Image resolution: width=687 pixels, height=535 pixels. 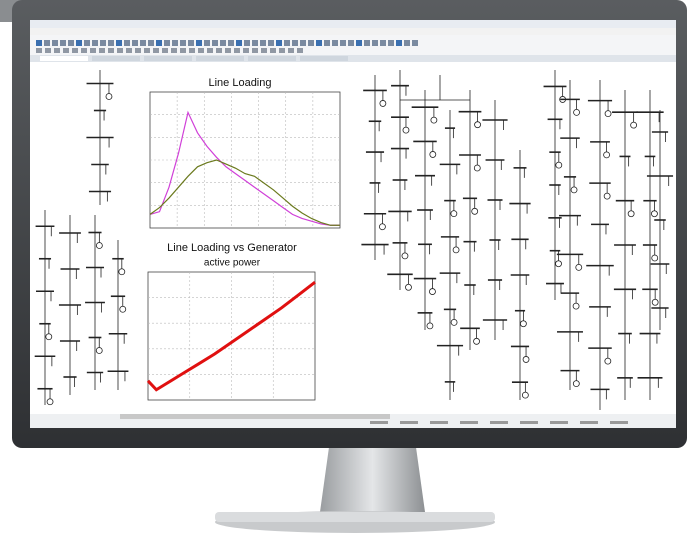 What do you see at coordinates (355, 517) in the screenshot?
I see `monitor-base-top` at bounding box center [355, 517].